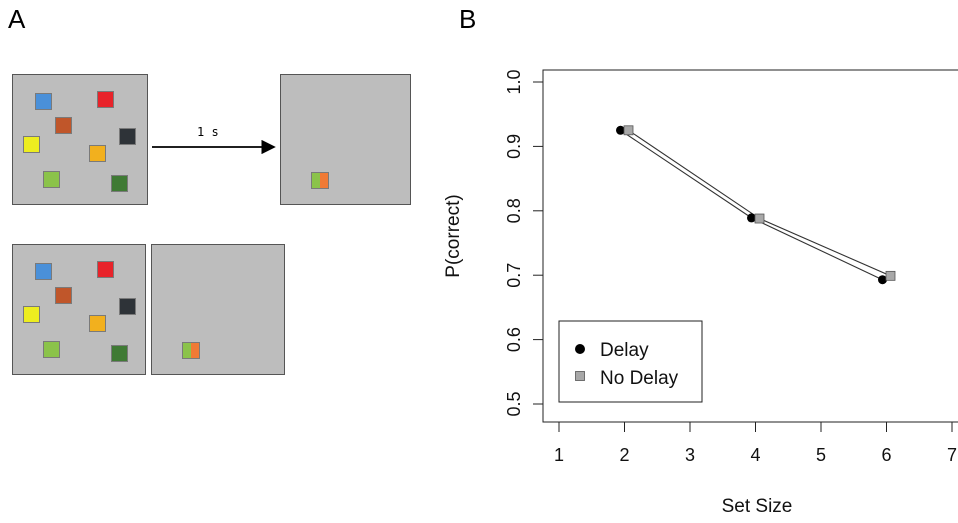  I want to click on x-tick-label: 4, so click(755, 455).